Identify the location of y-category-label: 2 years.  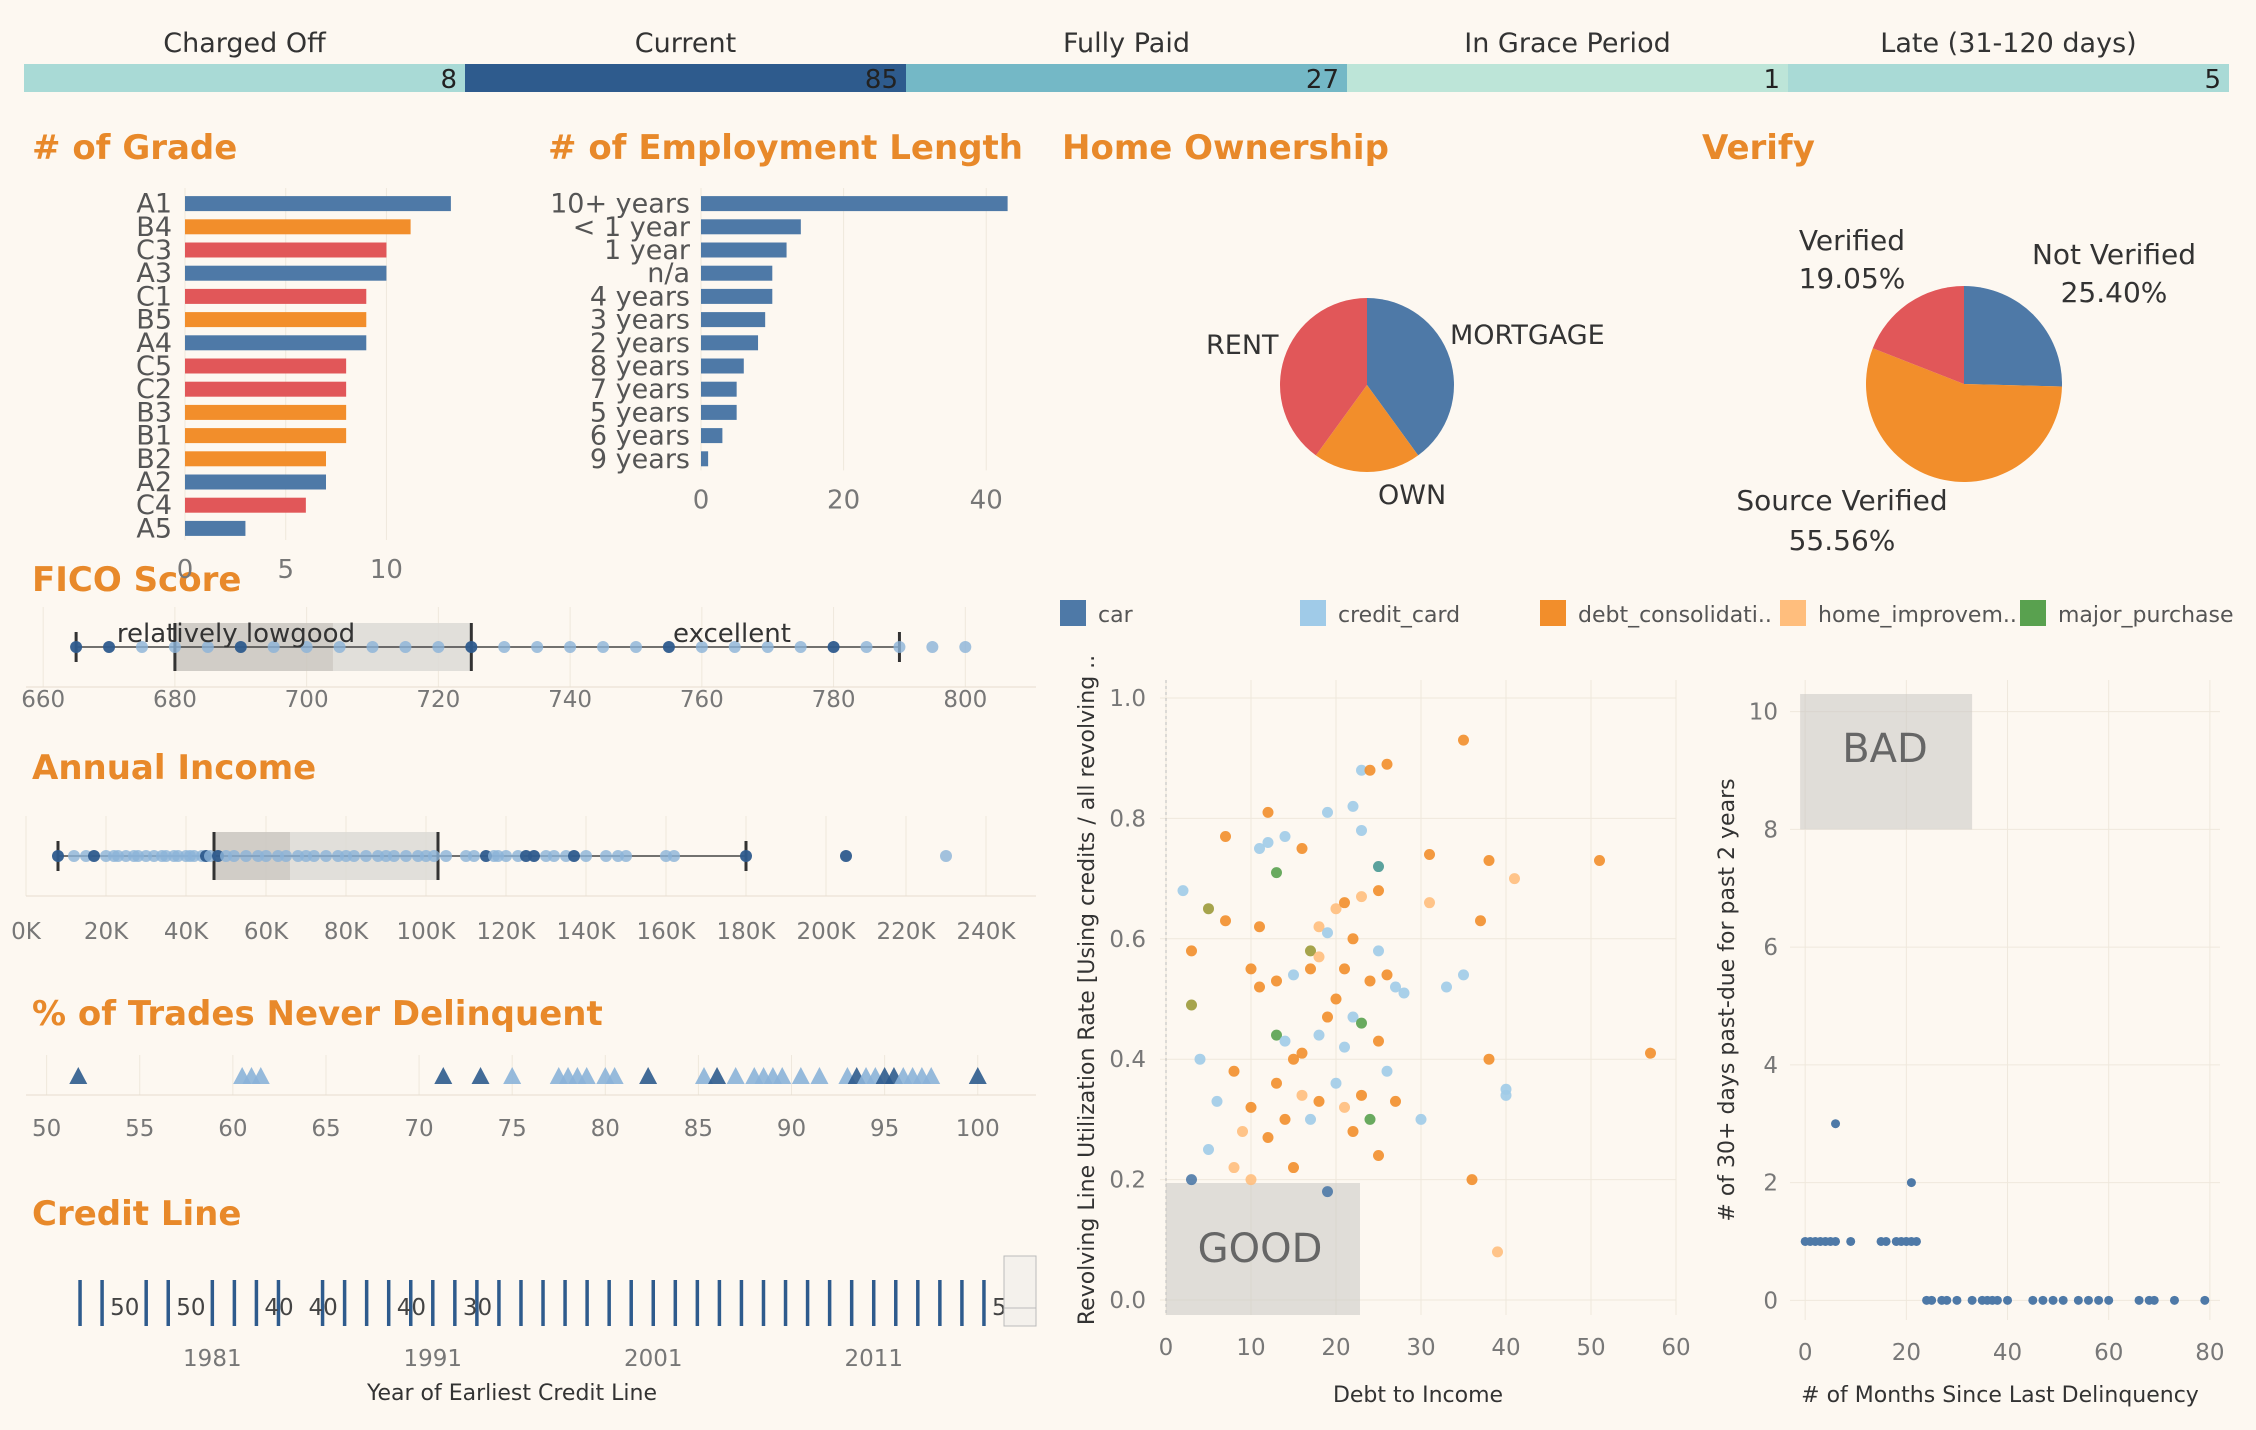
(640, 343).